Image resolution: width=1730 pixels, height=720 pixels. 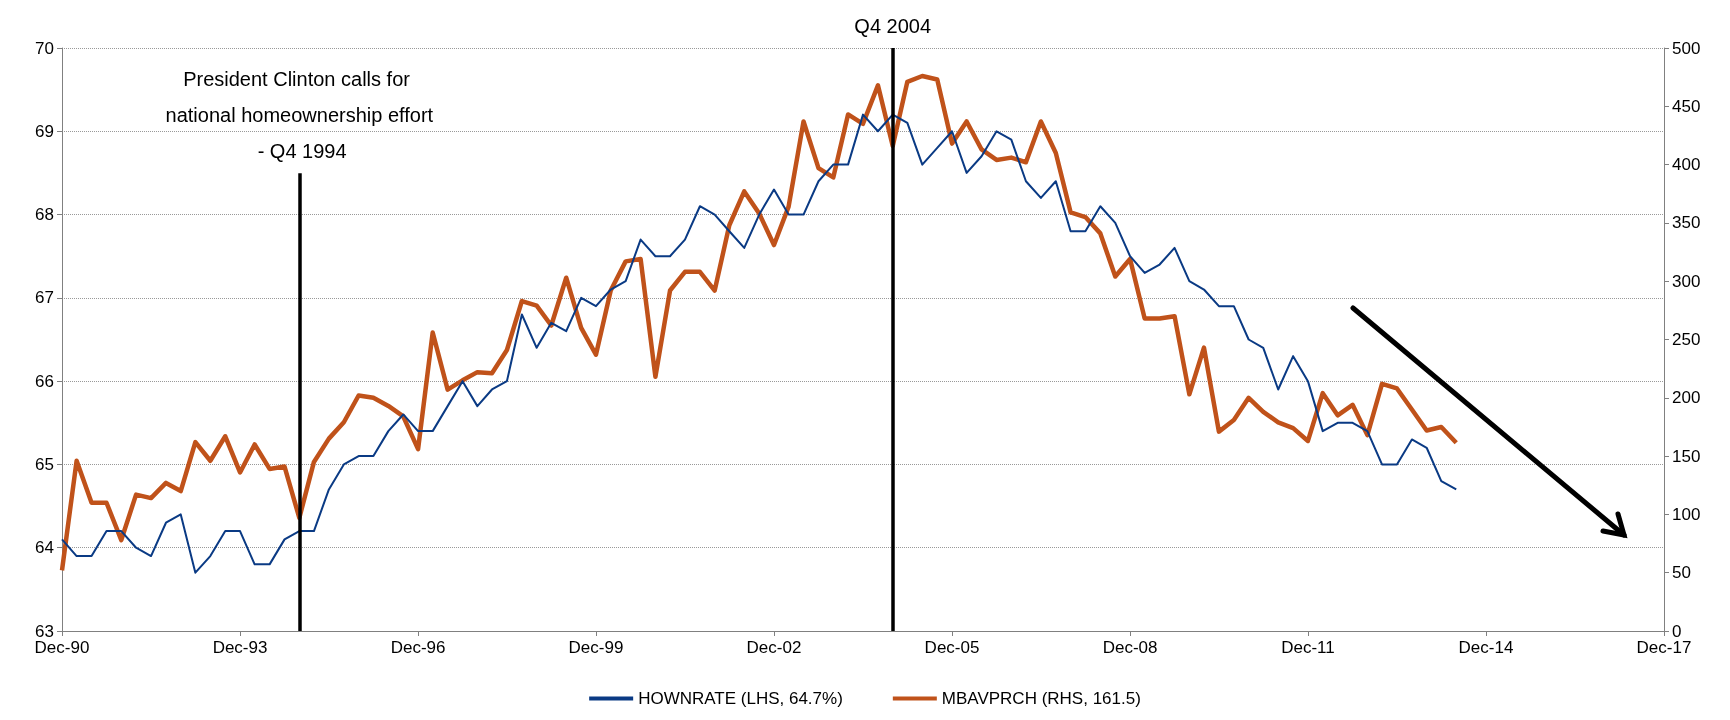 What do you see at coordinates (1486, 647) in the screenshot?
I see `x-tick-label: Dec-14` at bounding box center [1486, 647].